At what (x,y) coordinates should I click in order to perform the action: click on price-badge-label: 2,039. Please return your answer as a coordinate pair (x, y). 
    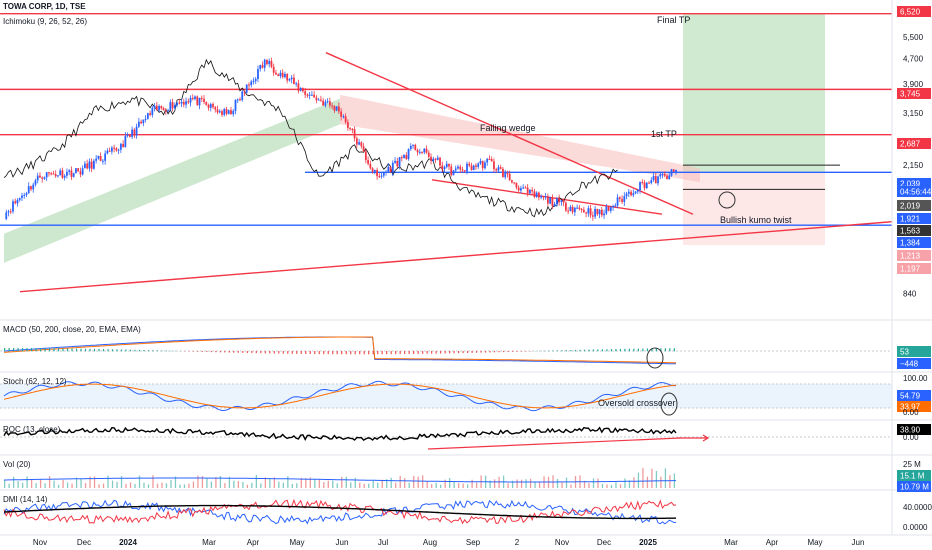
    Looking at the image, I should click on (910, 184).